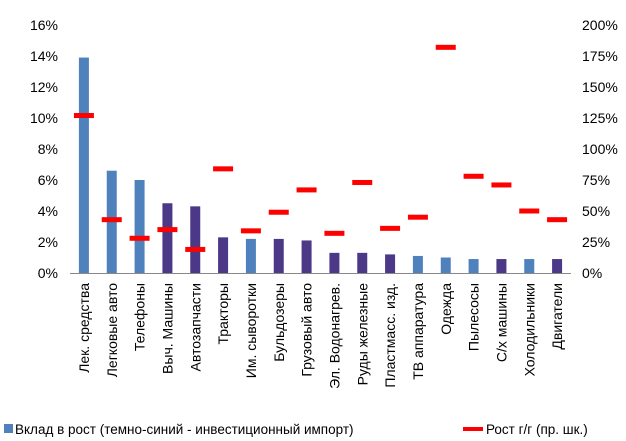 Image resolution: width=626 pixels, height=441 pixels. I want to click on category-label: Двигатели, so click(557, 316).